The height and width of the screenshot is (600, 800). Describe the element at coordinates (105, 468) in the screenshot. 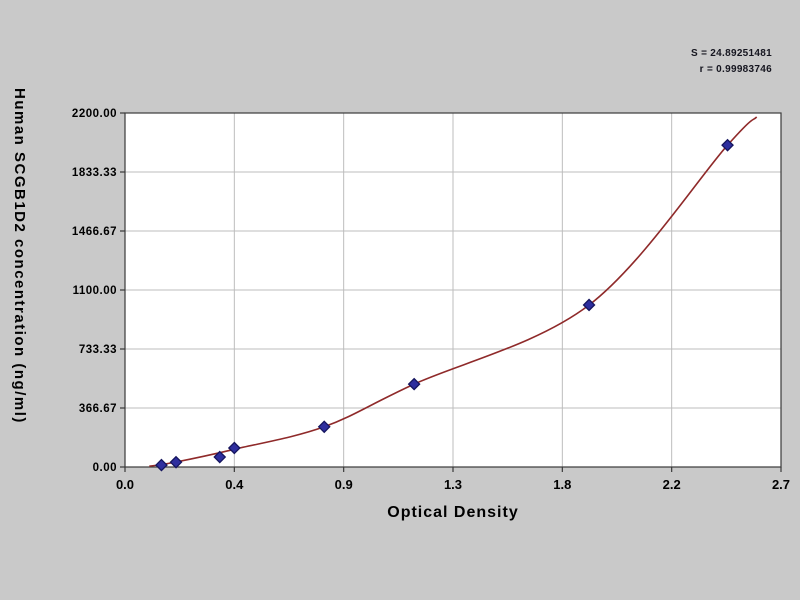

I see `y-tick-label: 0.00` at that location.